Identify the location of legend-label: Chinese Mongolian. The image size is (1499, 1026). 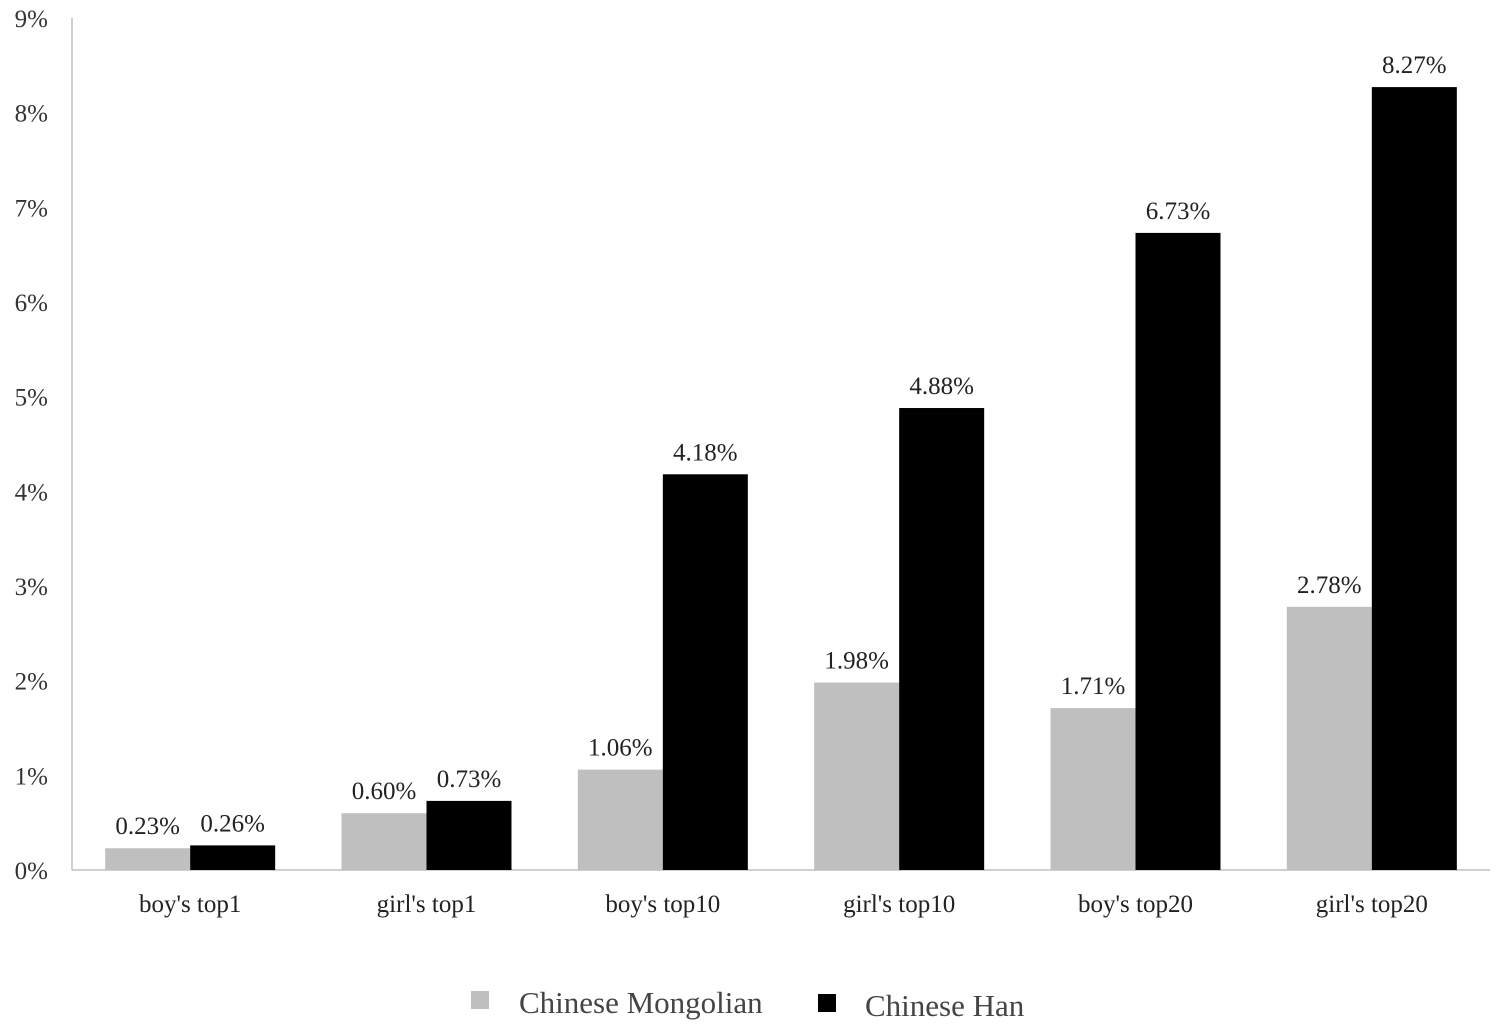
(641, 1002).